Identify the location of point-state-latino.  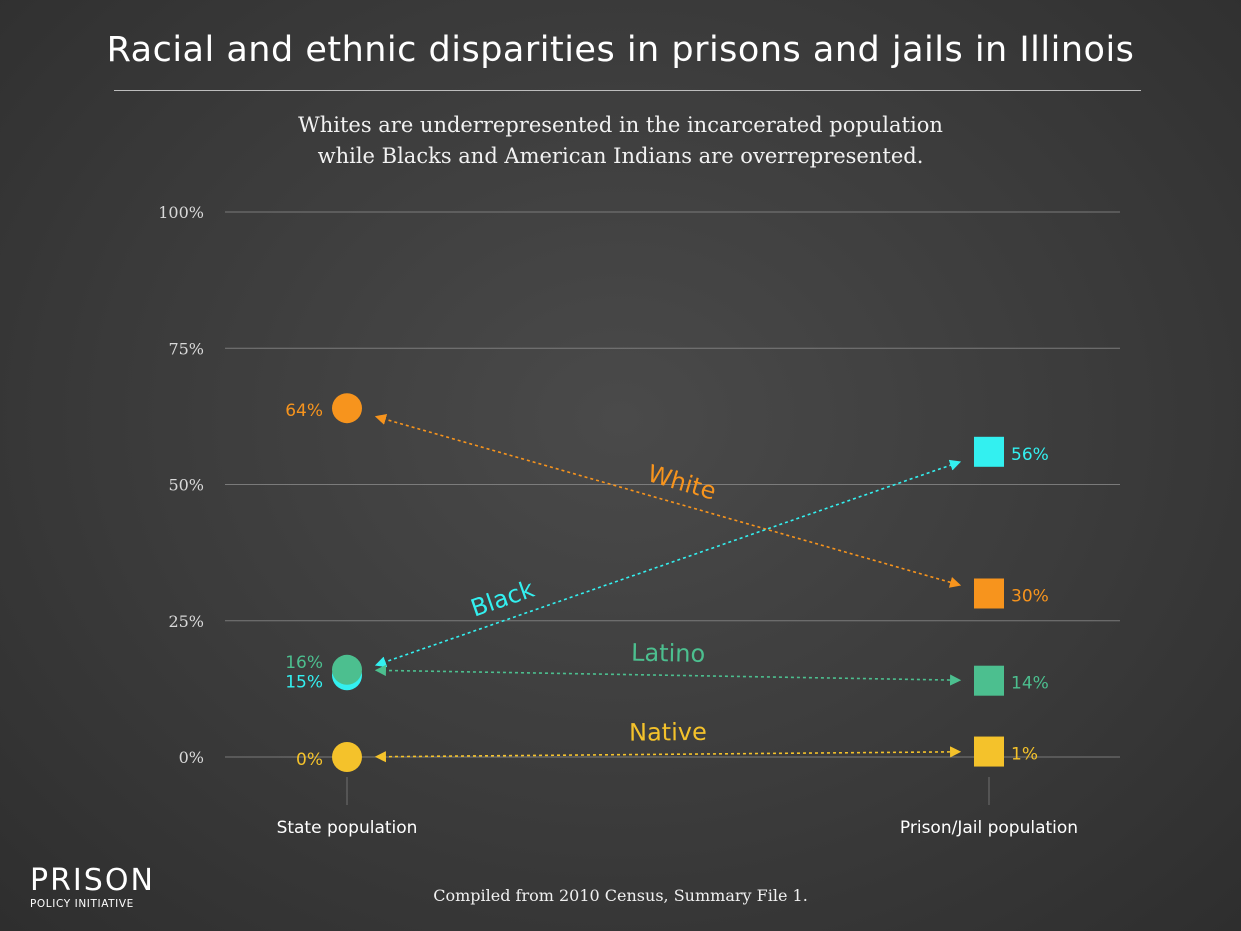
(347, 669).